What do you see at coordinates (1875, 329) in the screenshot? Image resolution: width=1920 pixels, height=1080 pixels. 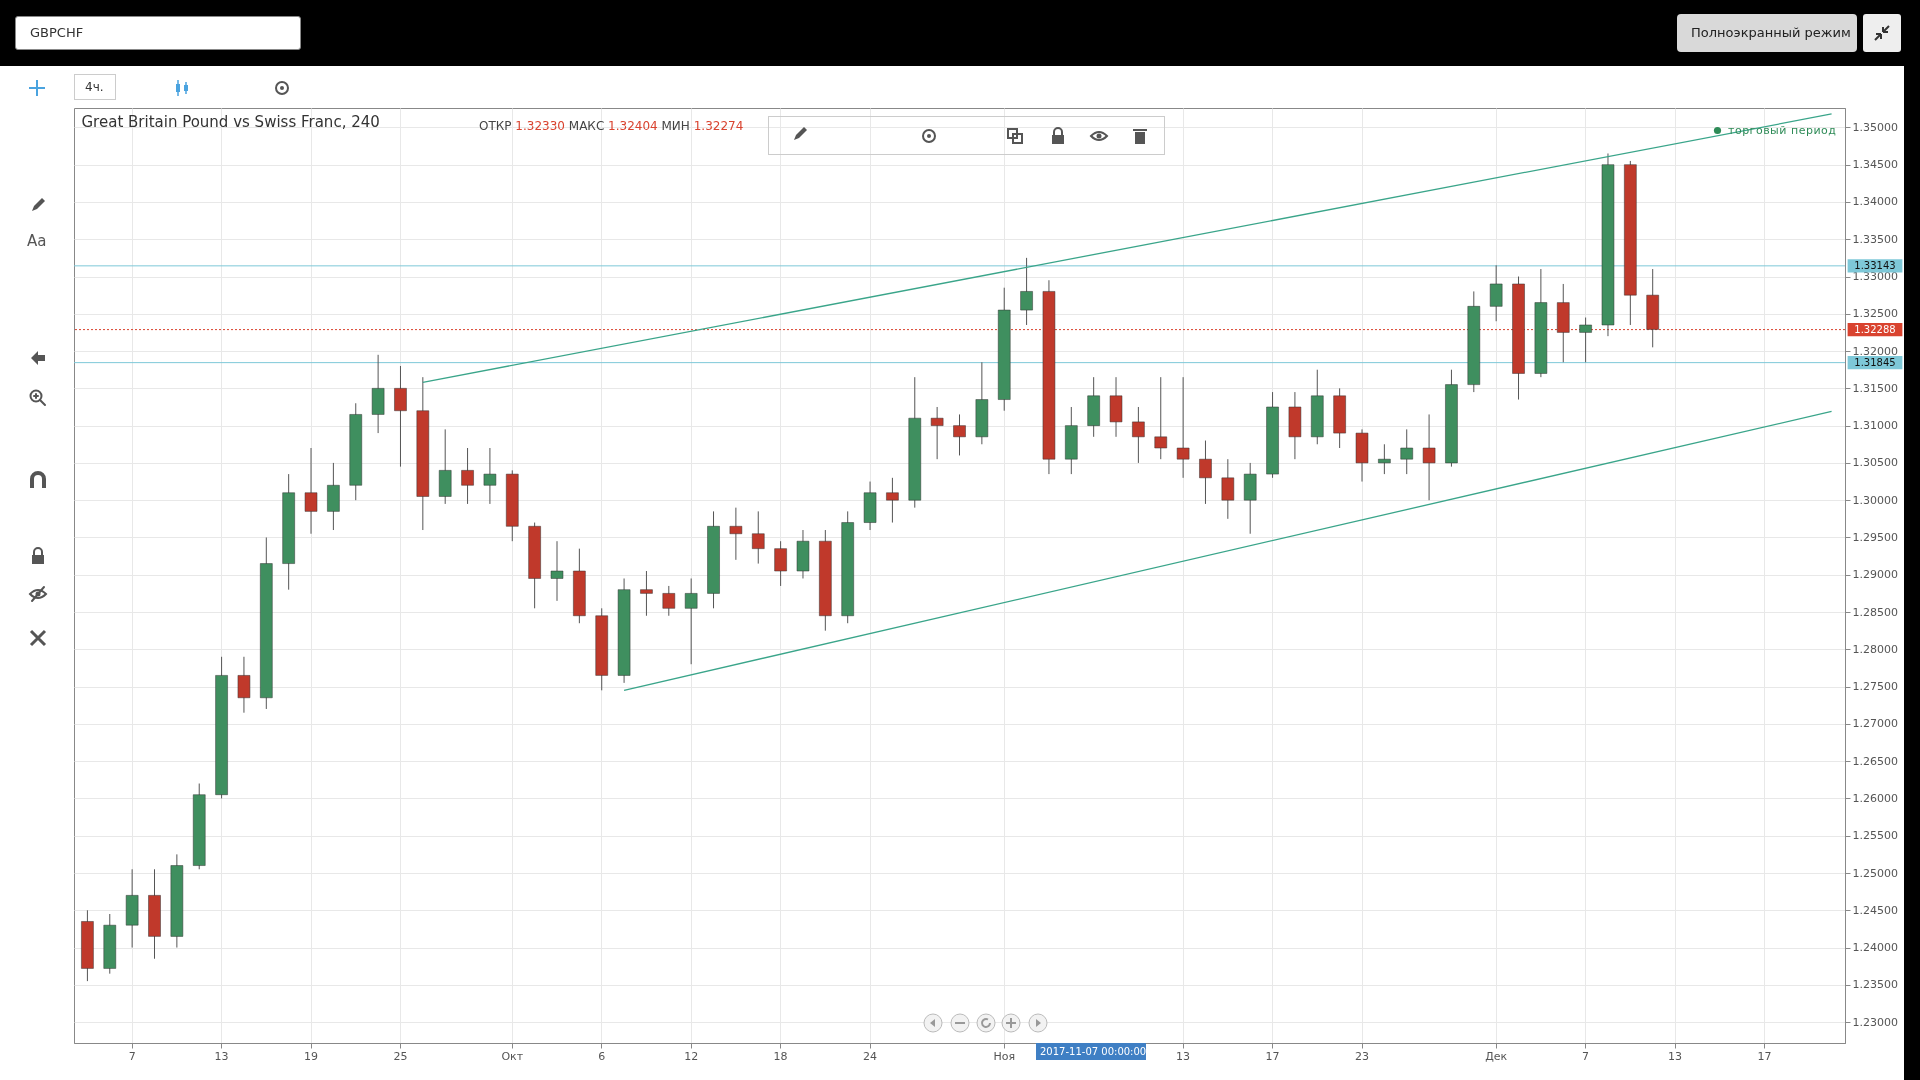 I see `ref-line-label: 1.32288` at bounding box center [1875, 329].